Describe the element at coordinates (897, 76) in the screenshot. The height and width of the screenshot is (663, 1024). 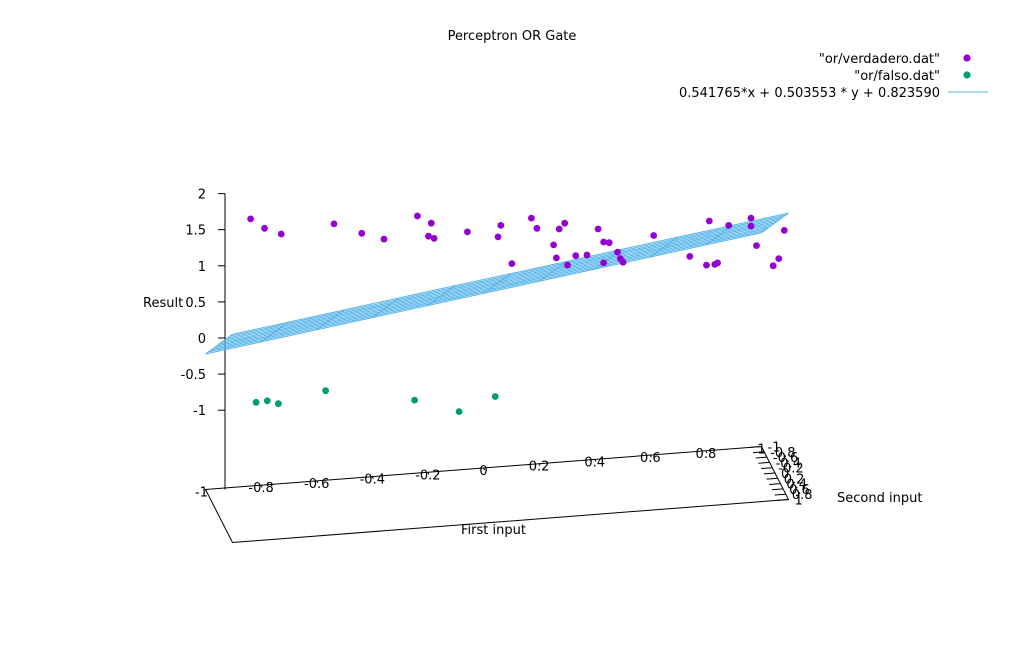
I see `legend-label-falso: "or/falso.dat"` at that location.